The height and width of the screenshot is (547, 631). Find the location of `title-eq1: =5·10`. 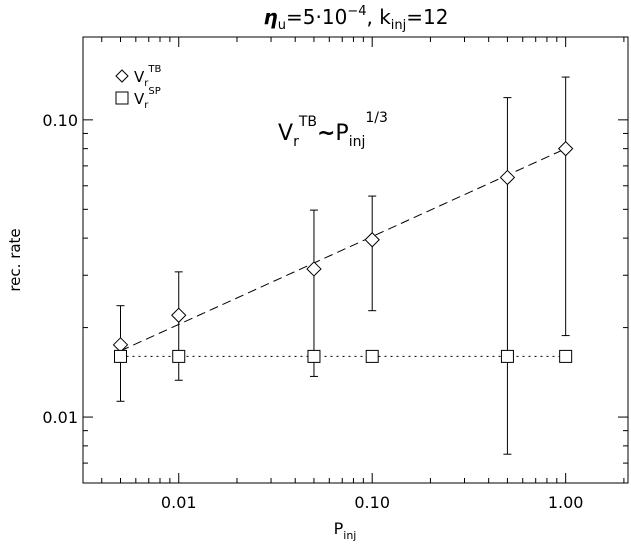

title-eq1: =5·10 is located at coordinates (316, 17).